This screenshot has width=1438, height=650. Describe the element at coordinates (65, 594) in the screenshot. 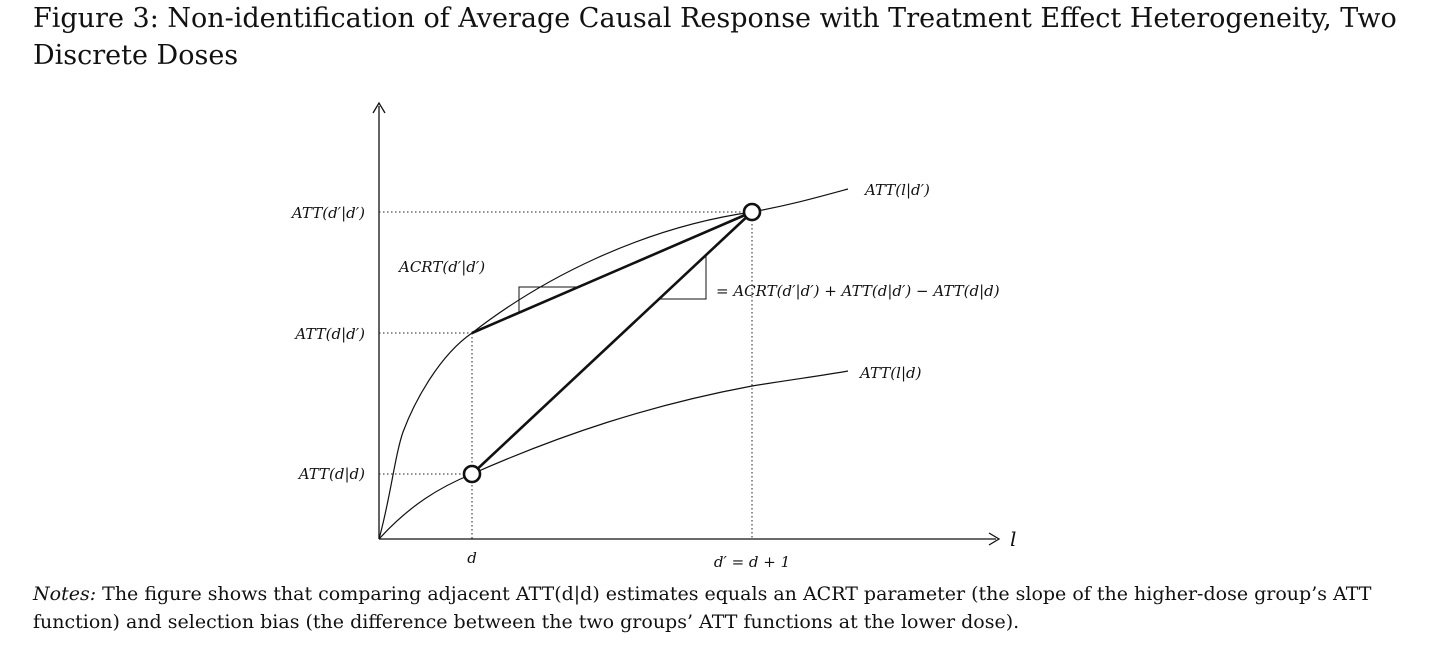

I see `notes-lead: Notes:` at that location.